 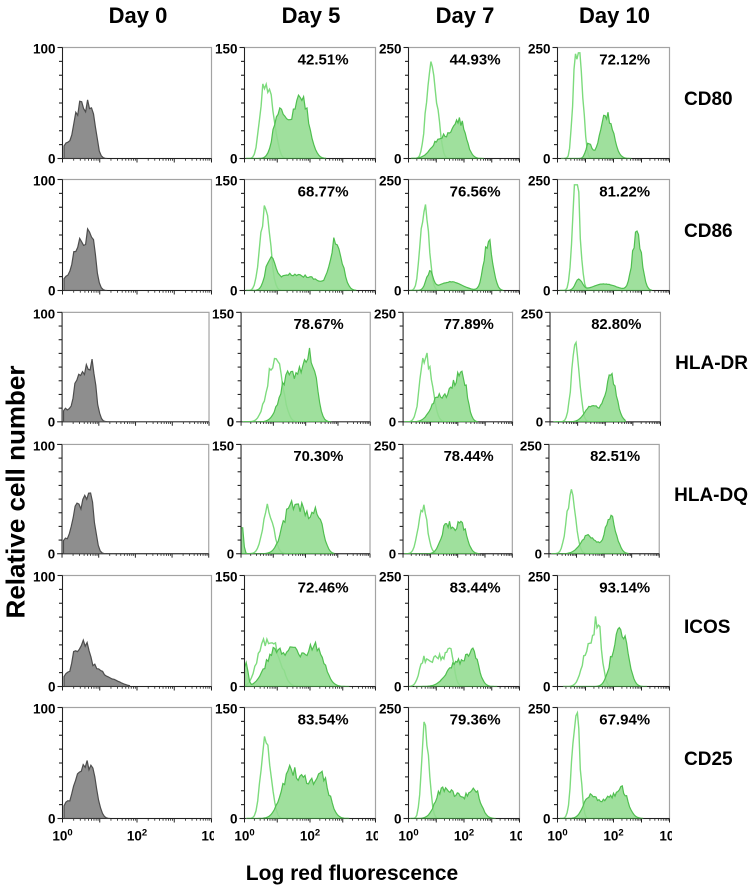 I want to click on histogram-panel-CD86-Day5: 150 0 68.77%, so click(x=296, y=237).